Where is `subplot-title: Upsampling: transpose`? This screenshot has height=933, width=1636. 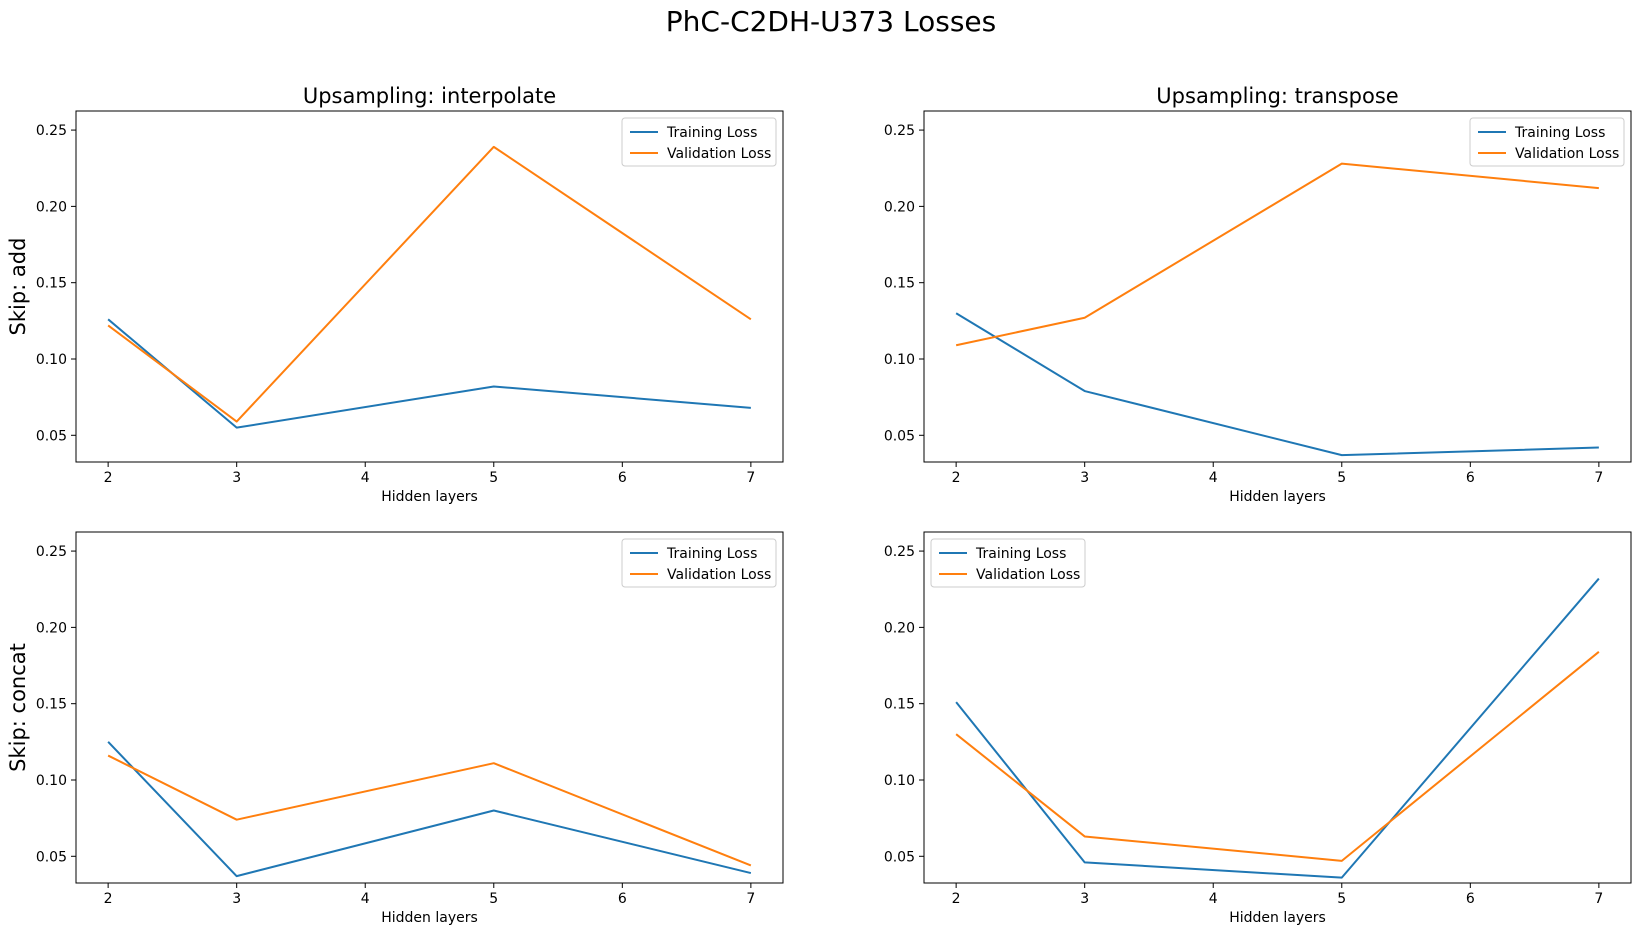
subplot-title: Upsampling: transpose is located at coordinates (1277, 96).